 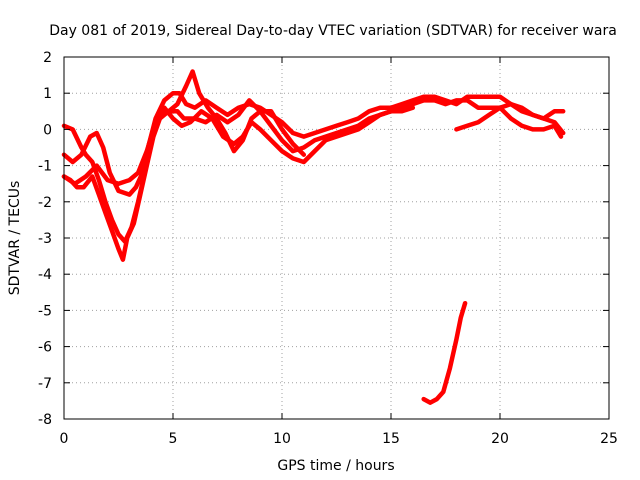 I want to click on y-tick-label: -1, so click(x=45, y=167).